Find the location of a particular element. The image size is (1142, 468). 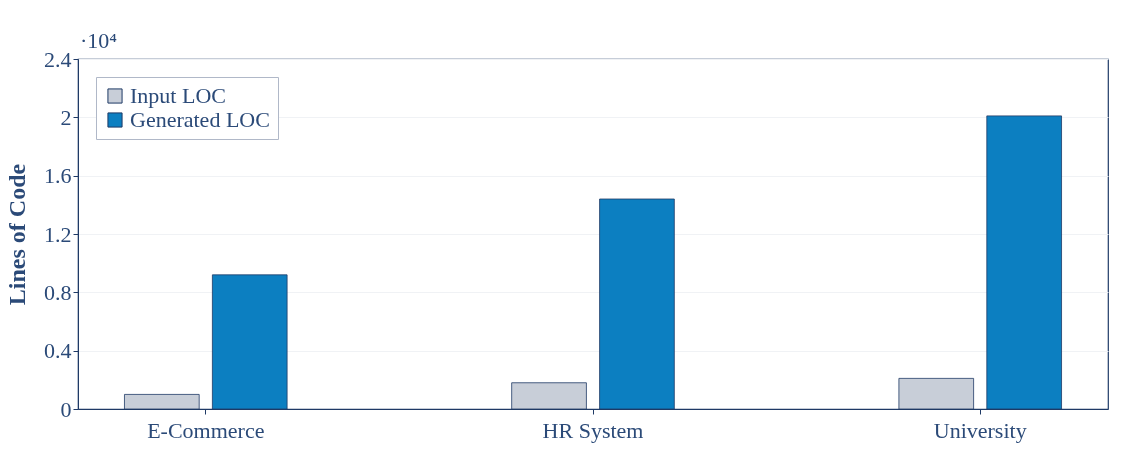

y-tick-label: 2.4 is located at coordinates (58, 59).